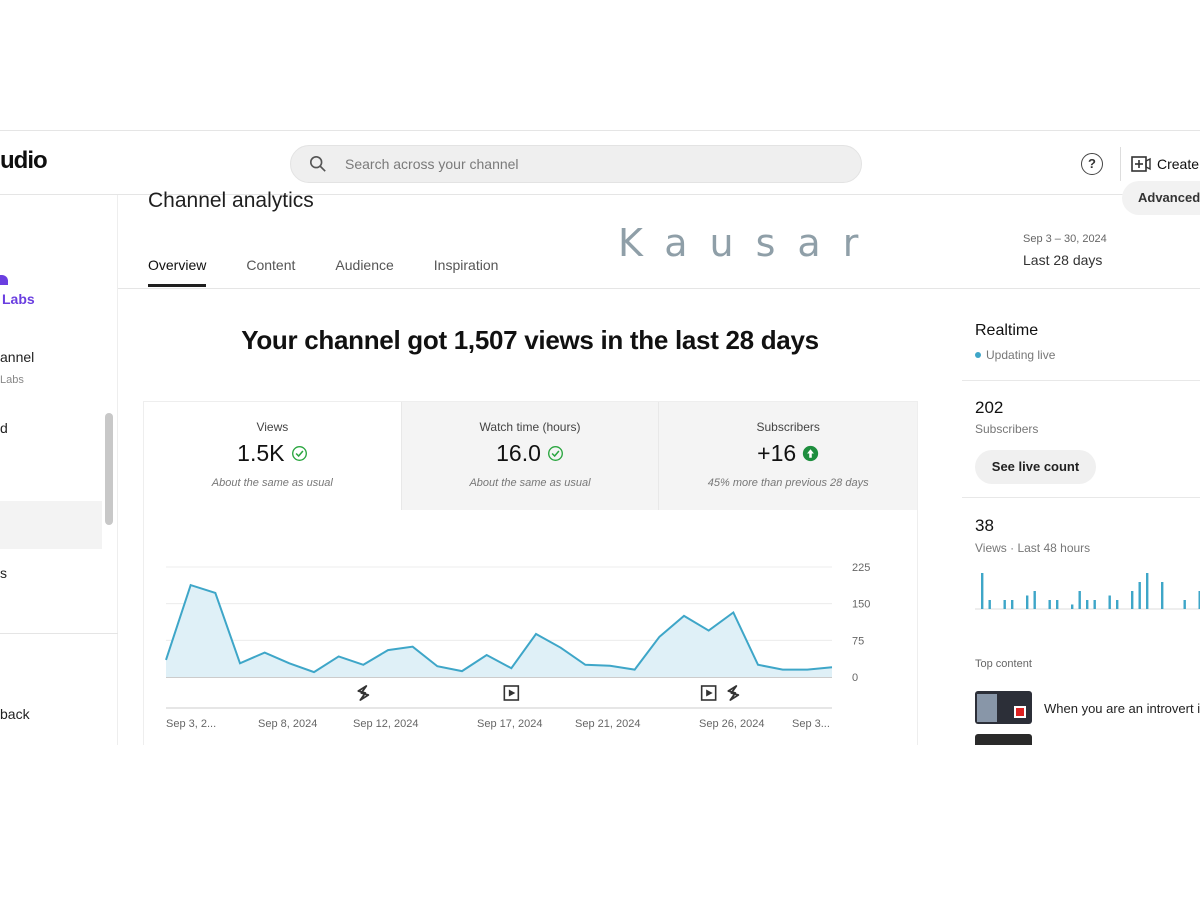 The image size is (1200, 900). I want to click on create-button: Create, so click(1160, 164).